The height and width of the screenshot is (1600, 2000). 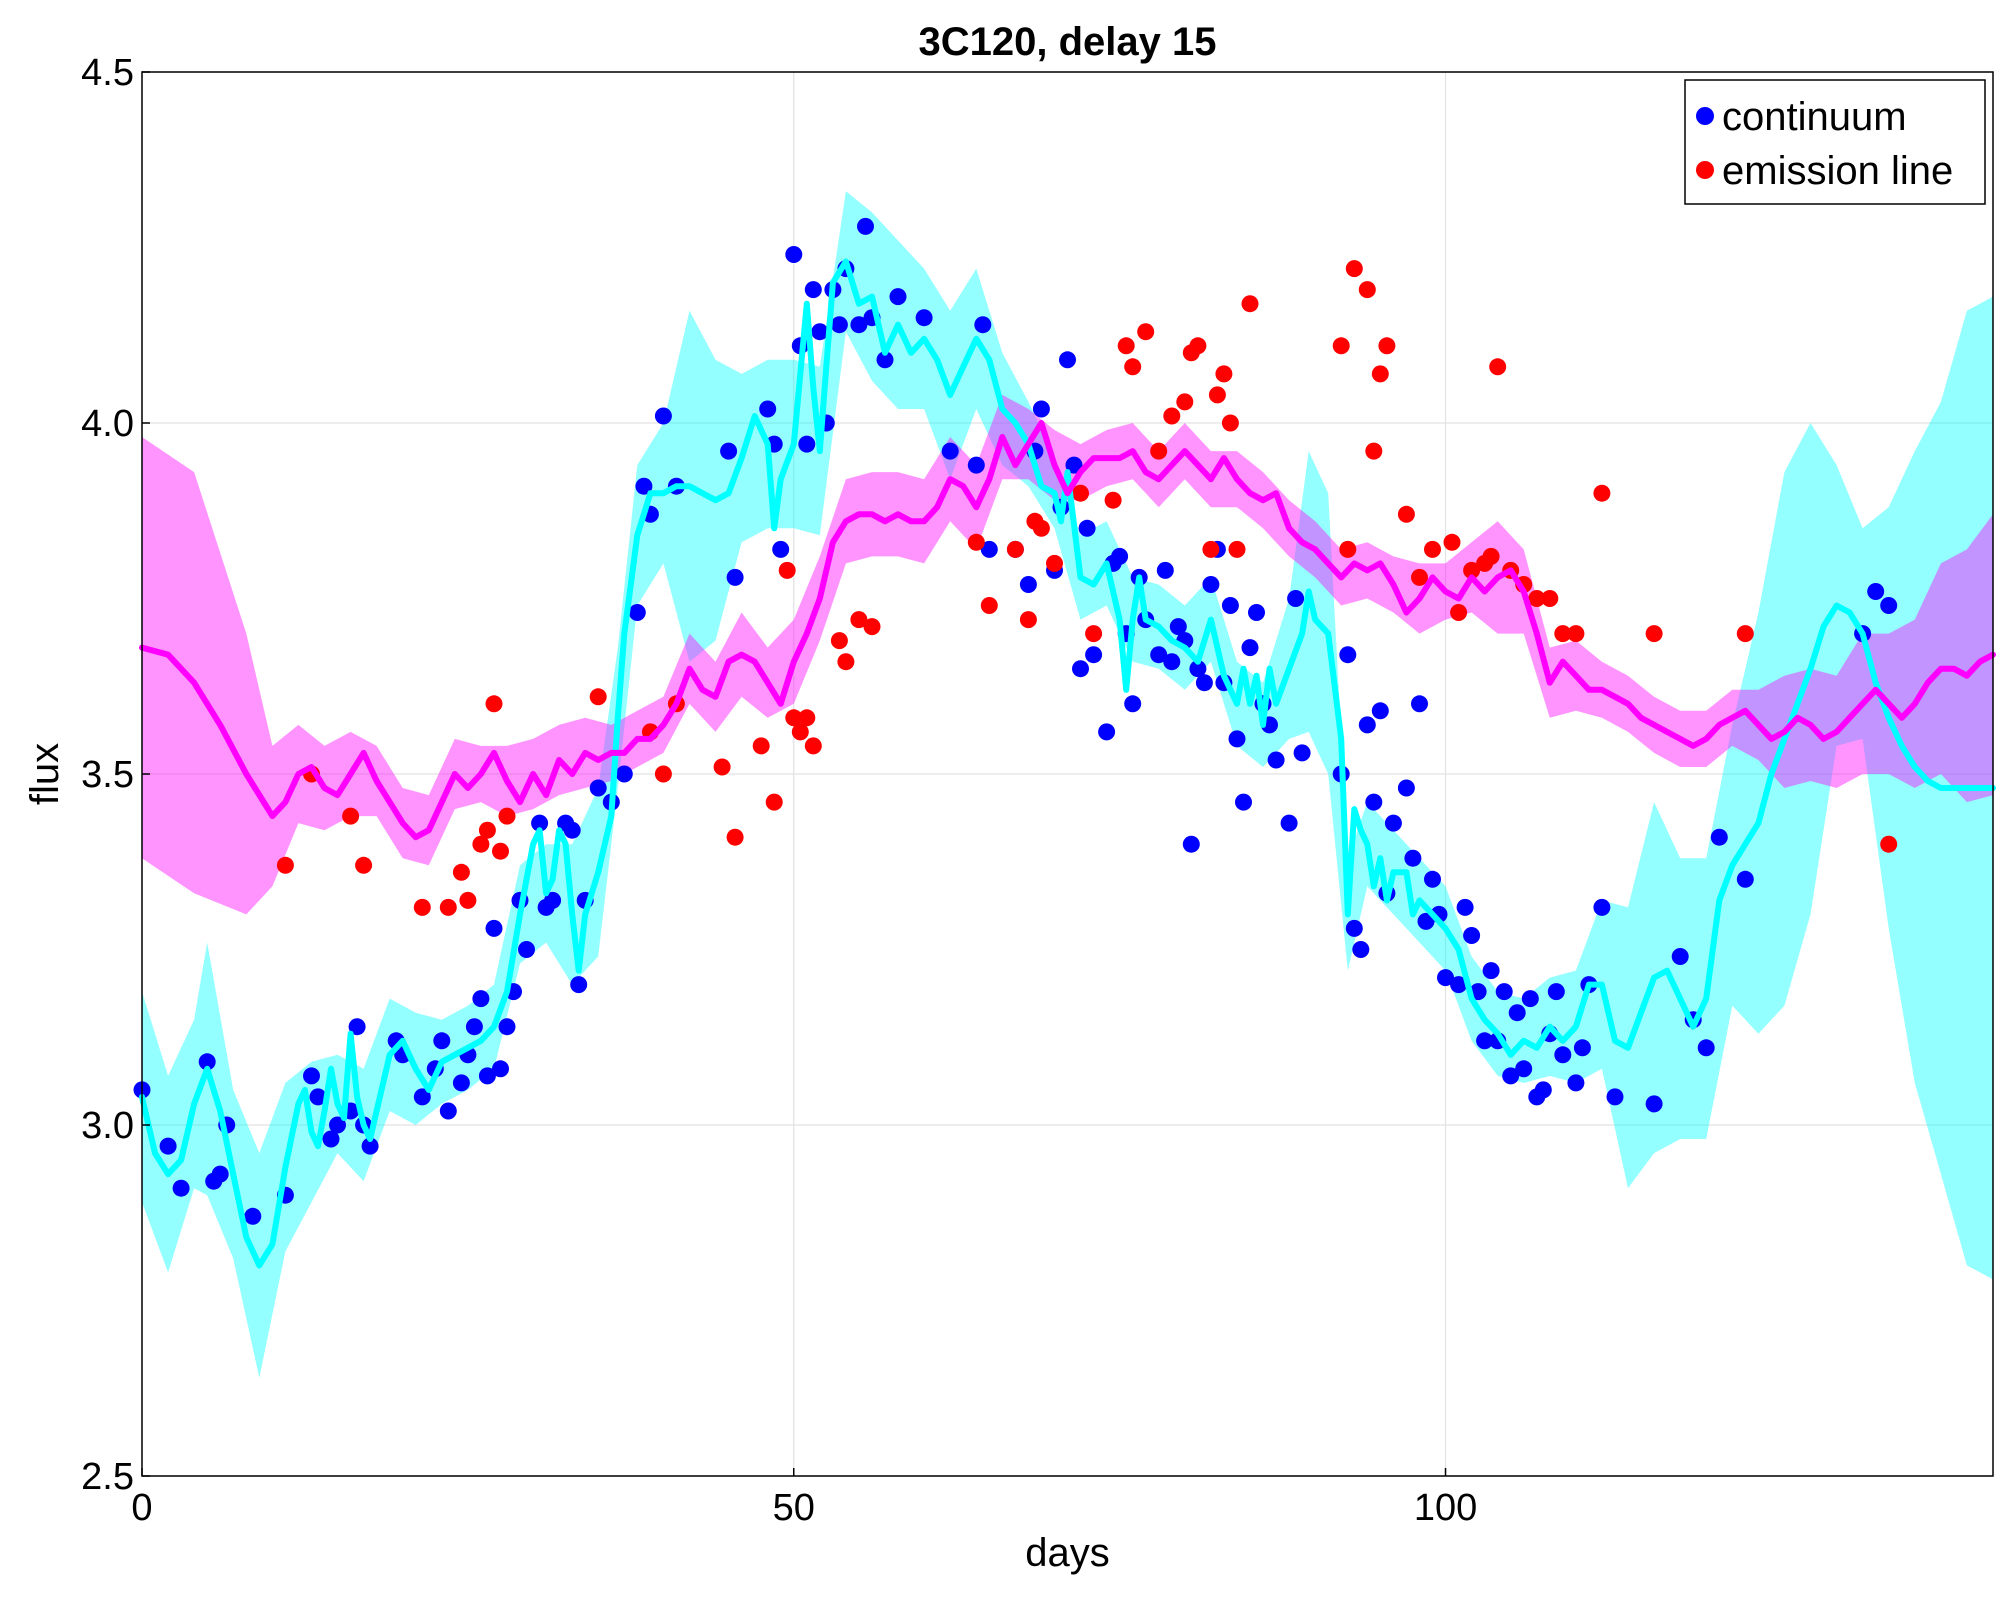 What do you see at coordinates (107, 1477) in the screenshot?
I see `y-tick-label: 2.5` at bounding box center [107, 1477].